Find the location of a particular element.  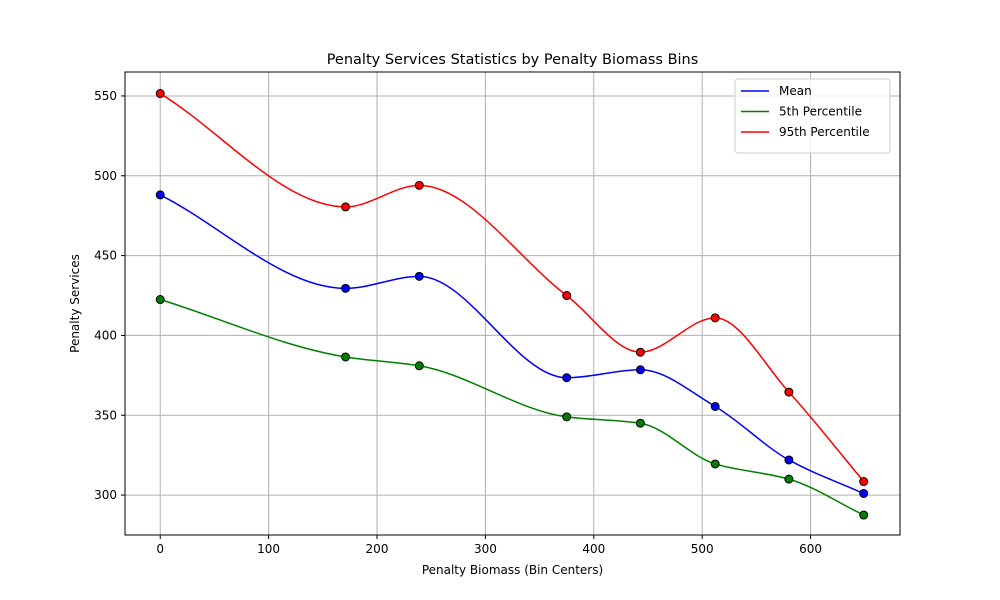

y-axis: 300 350 400 450 500 550 is located at coordinates (109, 295).